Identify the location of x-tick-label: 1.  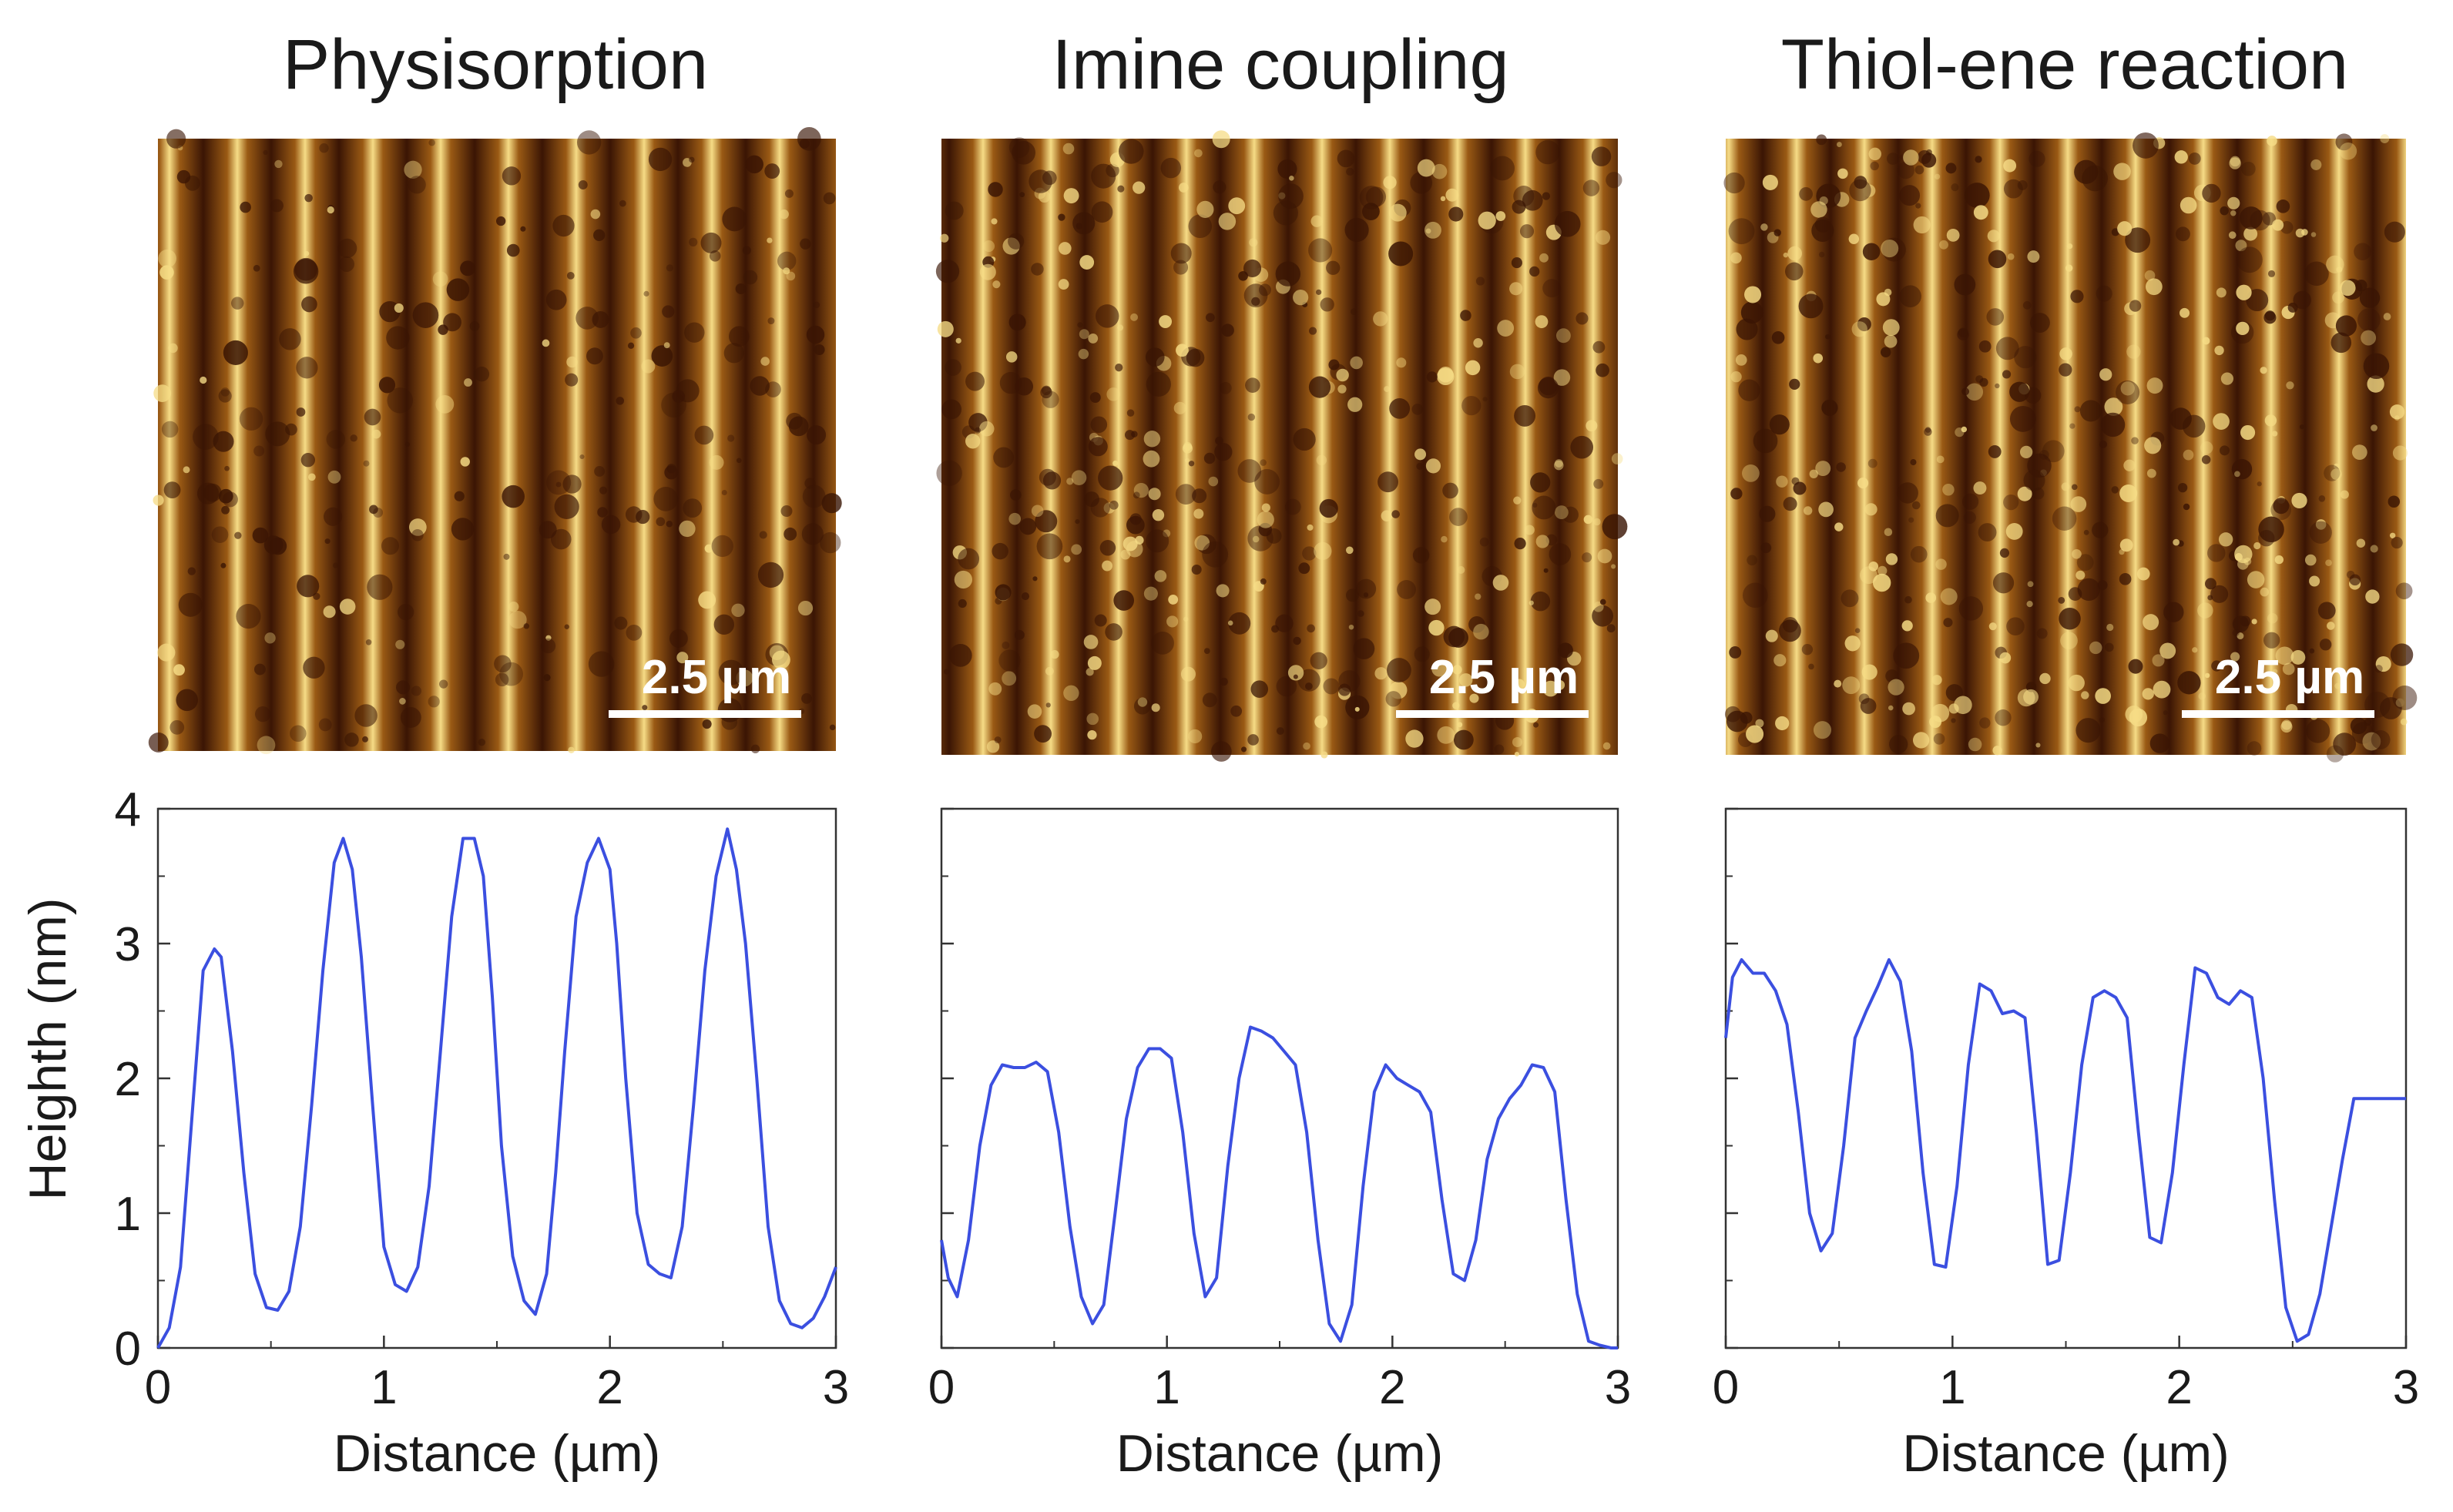
(1166, 1387).